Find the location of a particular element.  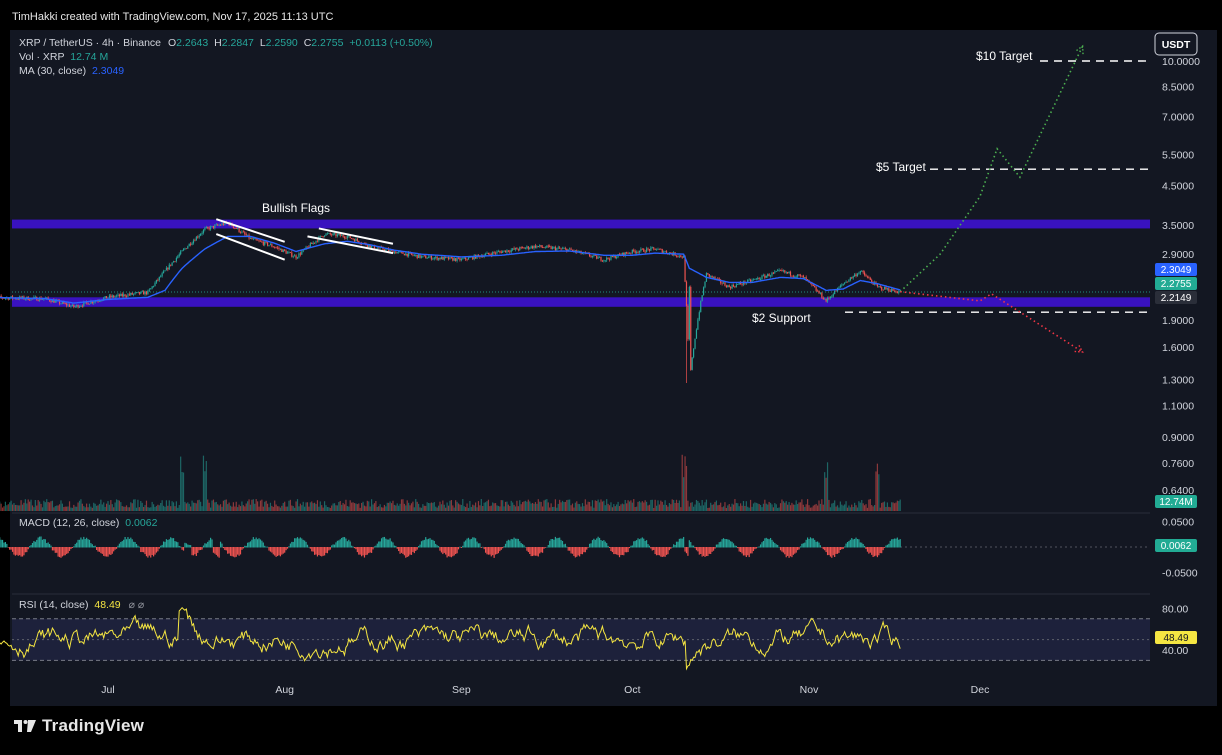

currency-button: USDT is located at coordinates (1176, 44).